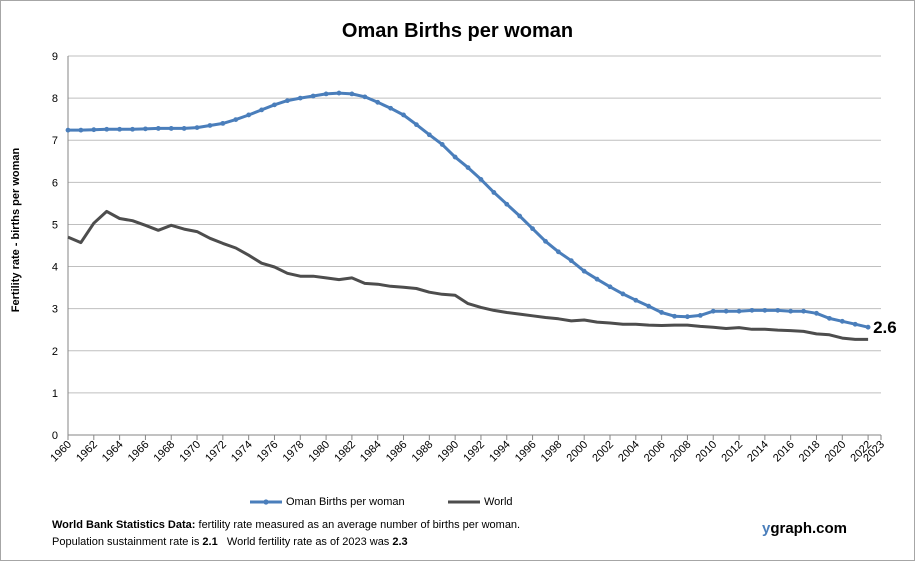  Describe the element at coordinates (457, 31) in the screenshot. I see `chart-title: Oman Births per woman` at that location.